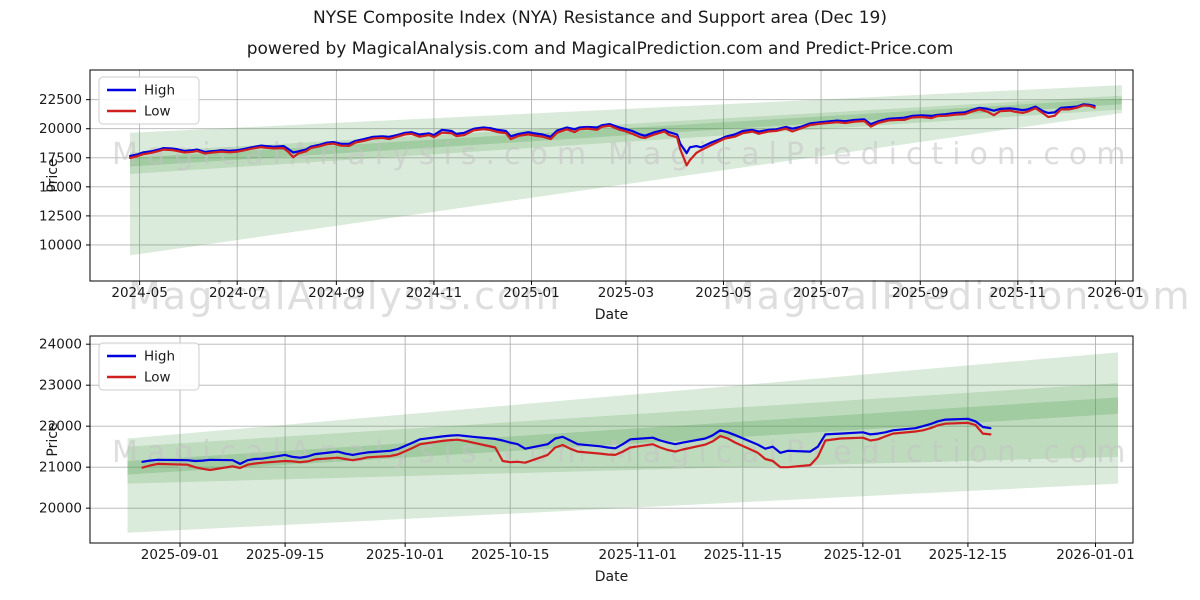  I want to click on y-tick-label: 10000, so click(60, 245).